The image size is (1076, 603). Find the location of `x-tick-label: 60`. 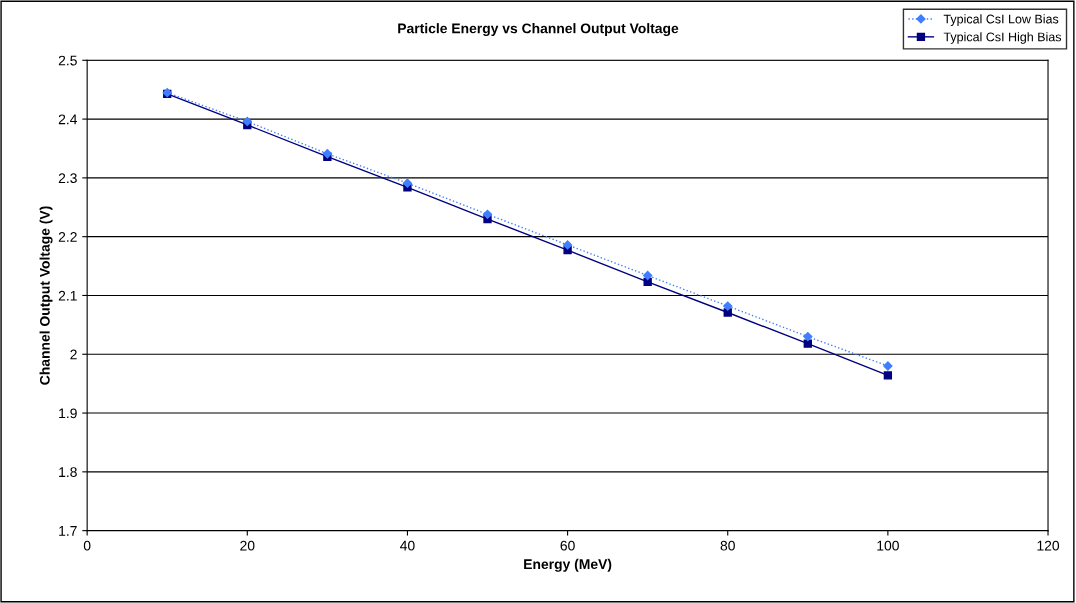

x-tick-label: 60 is located at coordinates (567, 545).